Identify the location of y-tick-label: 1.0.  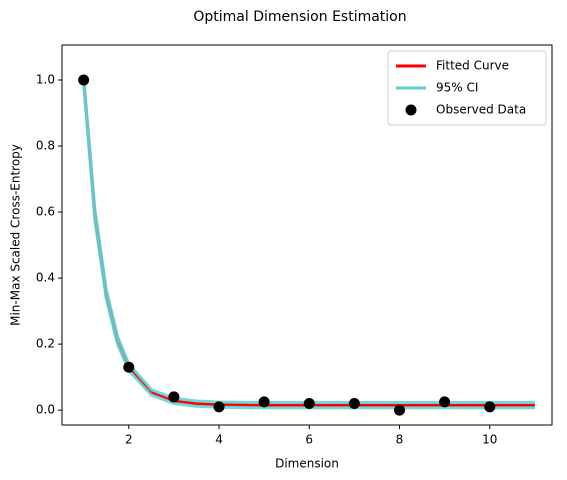
(45, 79).